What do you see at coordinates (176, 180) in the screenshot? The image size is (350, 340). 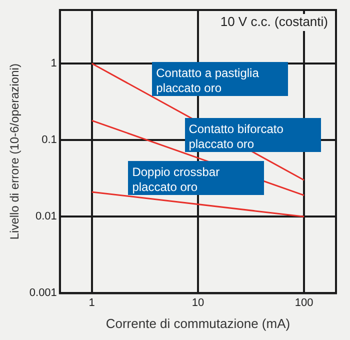 I see `series-label: Doppio crossbar placcato oro` at bounding box center [176, 180].